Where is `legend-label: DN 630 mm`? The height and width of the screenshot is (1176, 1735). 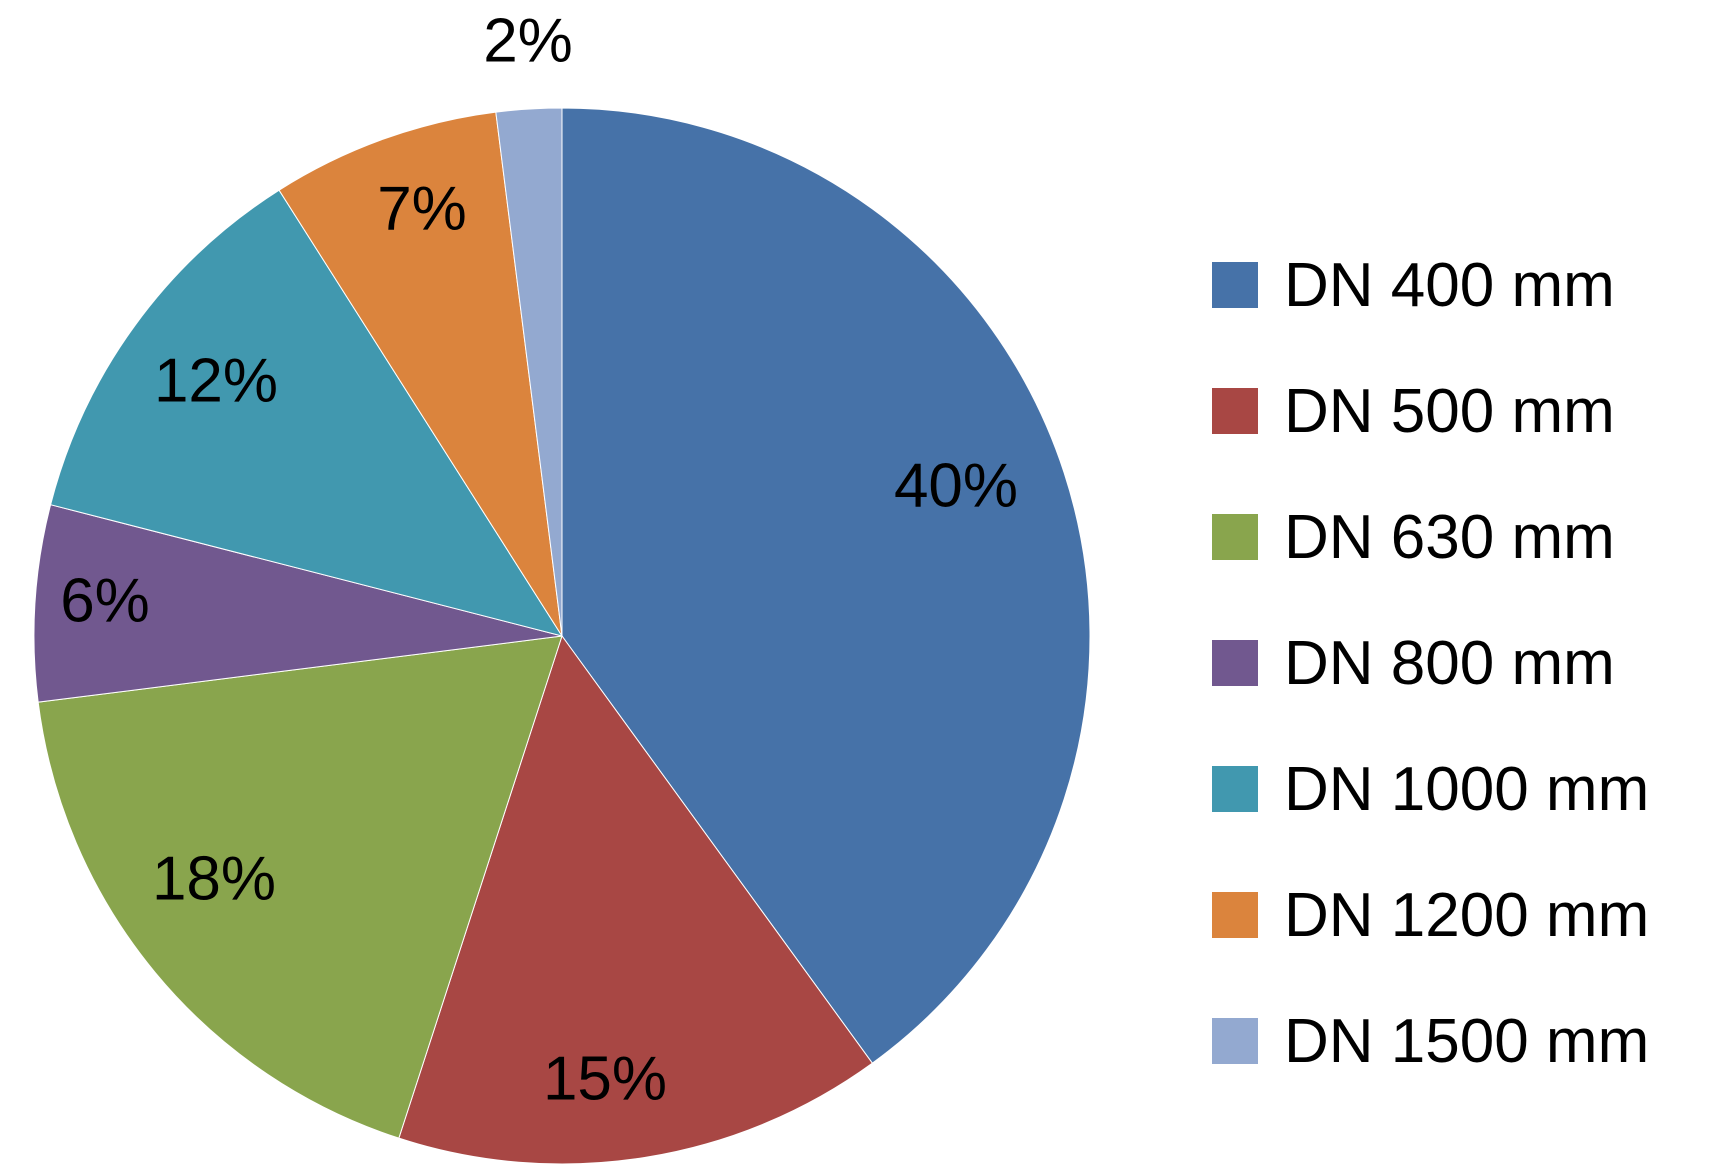 legend-label: DN 630 mm is located at coordinates (1449, 537).